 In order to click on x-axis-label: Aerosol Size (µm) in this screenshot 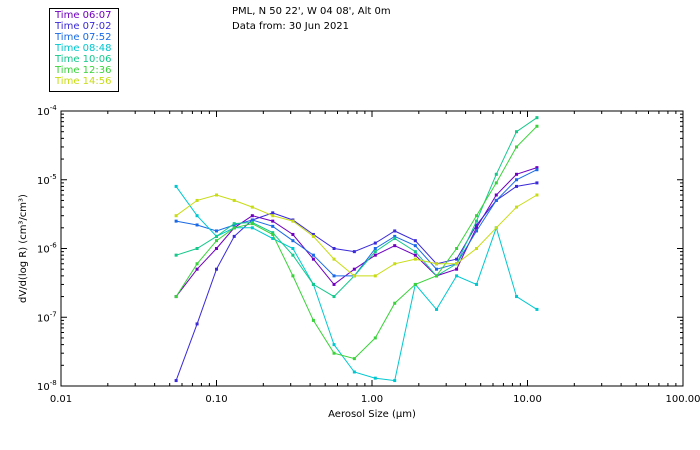, I will do `click(372, 414)`.